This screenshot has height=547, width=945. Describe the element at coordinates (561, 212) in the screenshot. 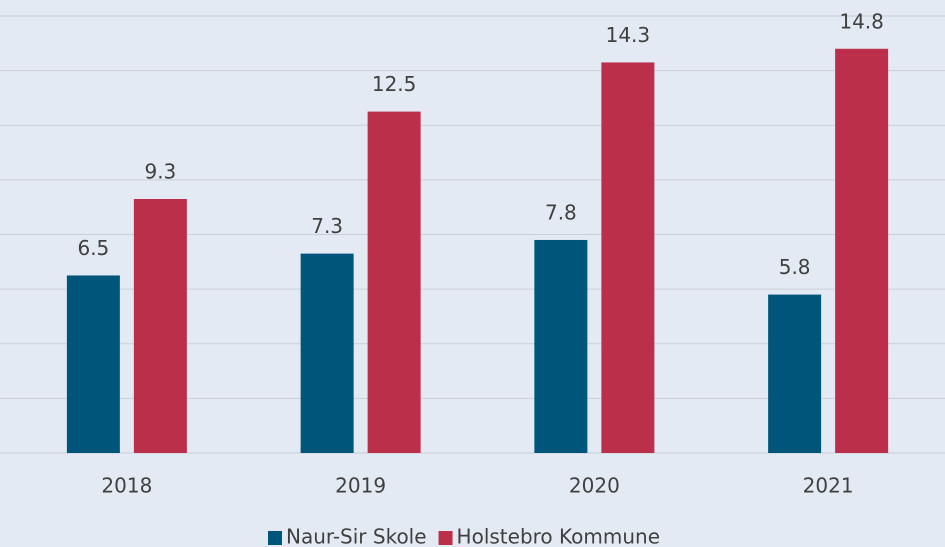

I see `data-label: 7.8` at that location.